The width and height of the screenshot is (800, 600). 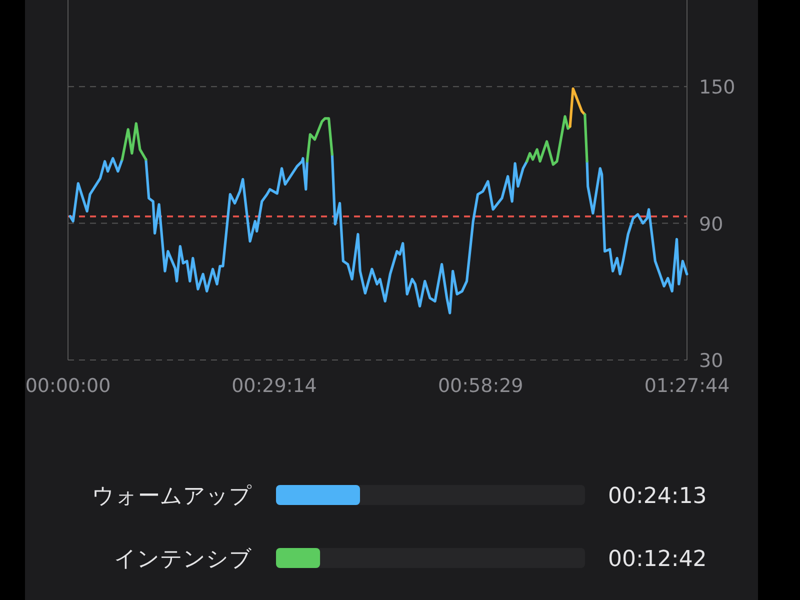 I want to click on y-tick-label: 150, so click(x=717, y=87).